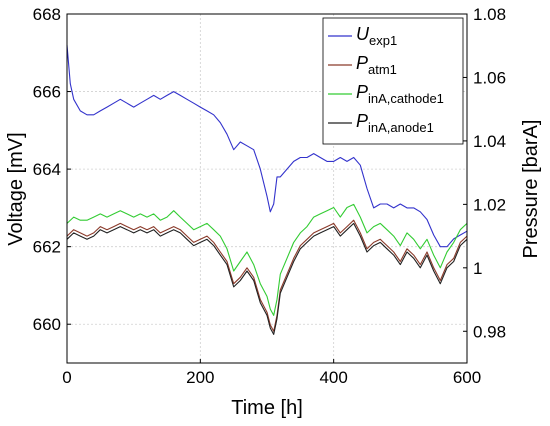 The width and height of the screenshot is (550, 426). What do you see at coordinates (16, 188) in the screenshot?
I see `y-axis-left-label: Voltage [mV]` at bounding box center [16, 188].